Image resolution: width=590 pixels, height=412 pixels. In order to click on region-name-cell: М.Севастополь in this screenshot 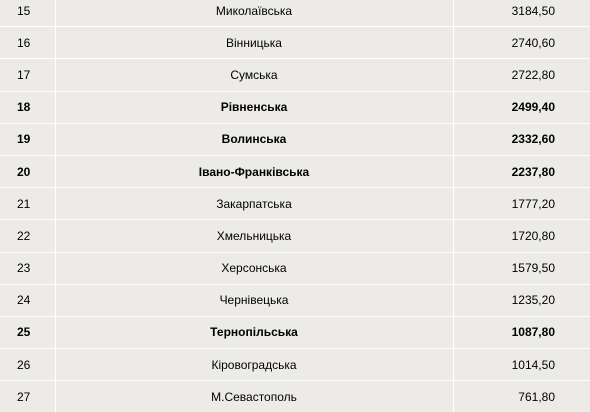, I will do `click(254, 396)`.